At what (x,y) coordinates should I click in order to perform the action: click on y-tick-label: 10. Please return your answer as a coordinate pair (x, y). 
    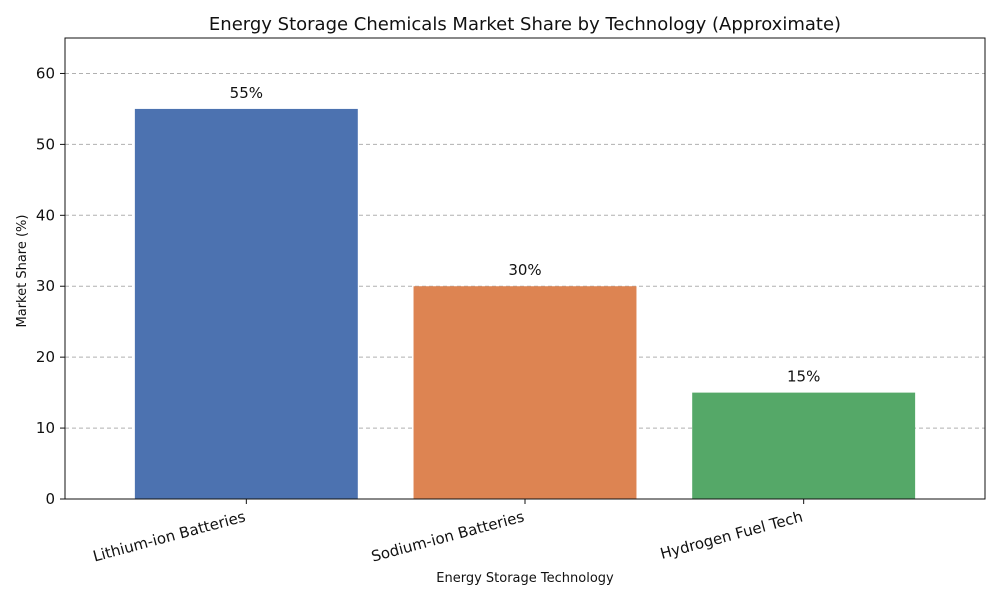
    Looking at the image, I should click on (45, 428).